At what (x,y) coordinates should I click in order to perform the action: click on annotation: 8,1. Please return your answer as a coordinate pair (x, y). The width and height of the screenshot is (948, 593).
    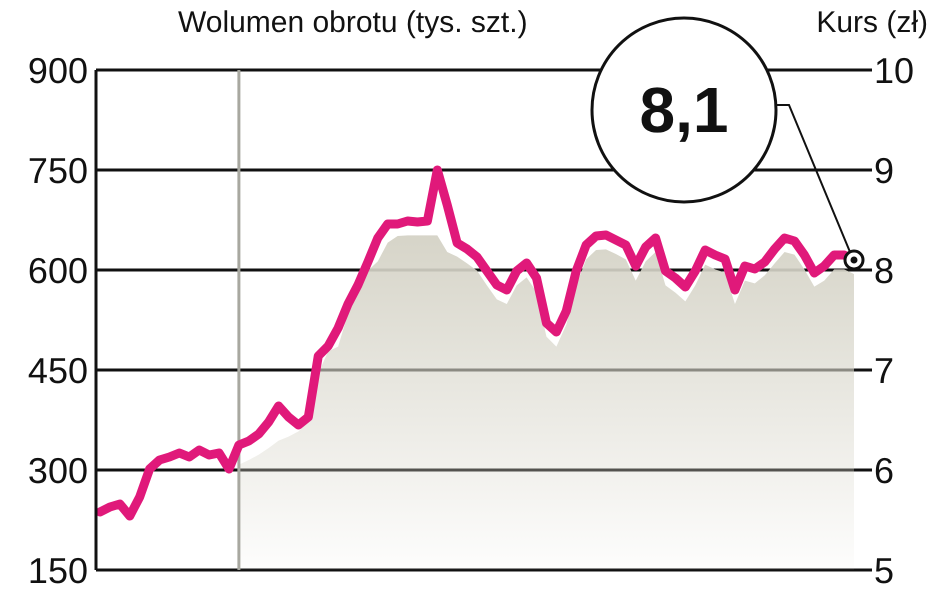
    Looking at the image, I should click on (684, 110).